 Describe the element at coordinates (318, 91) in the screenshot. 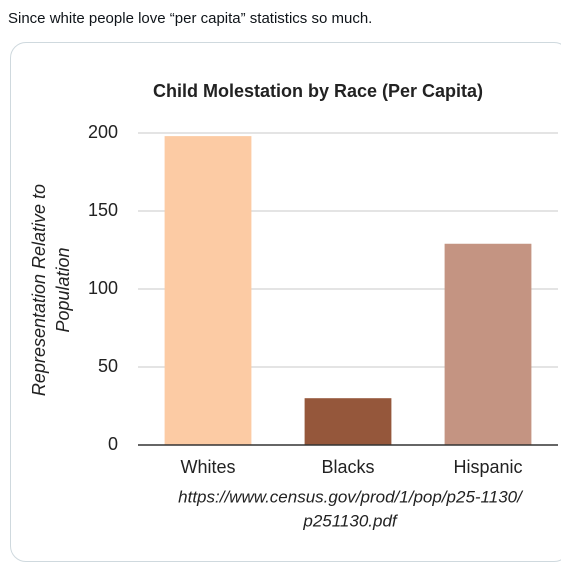

I see `chart-title: Child Molestation by Race (Per Capita)` at that location.